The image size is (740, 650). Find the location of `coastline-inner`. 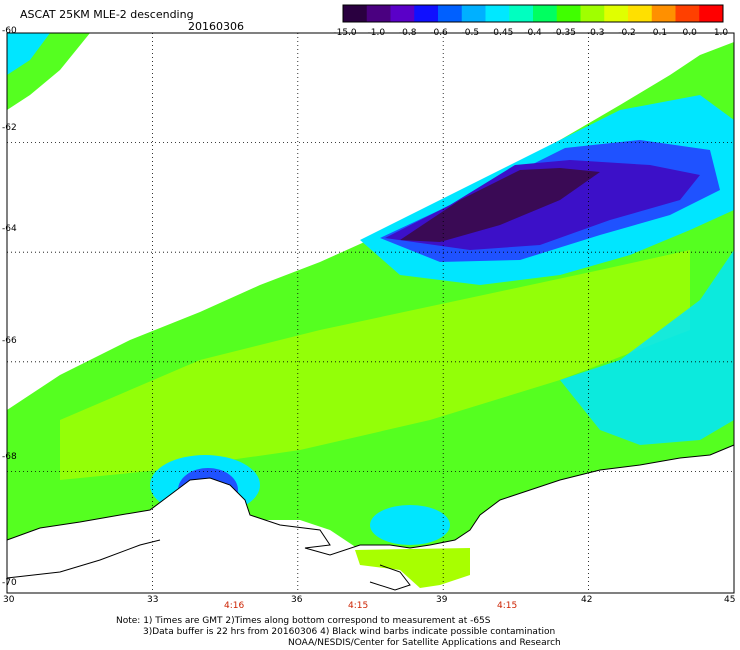

coastline-inner is located at coordinates (83, 559).